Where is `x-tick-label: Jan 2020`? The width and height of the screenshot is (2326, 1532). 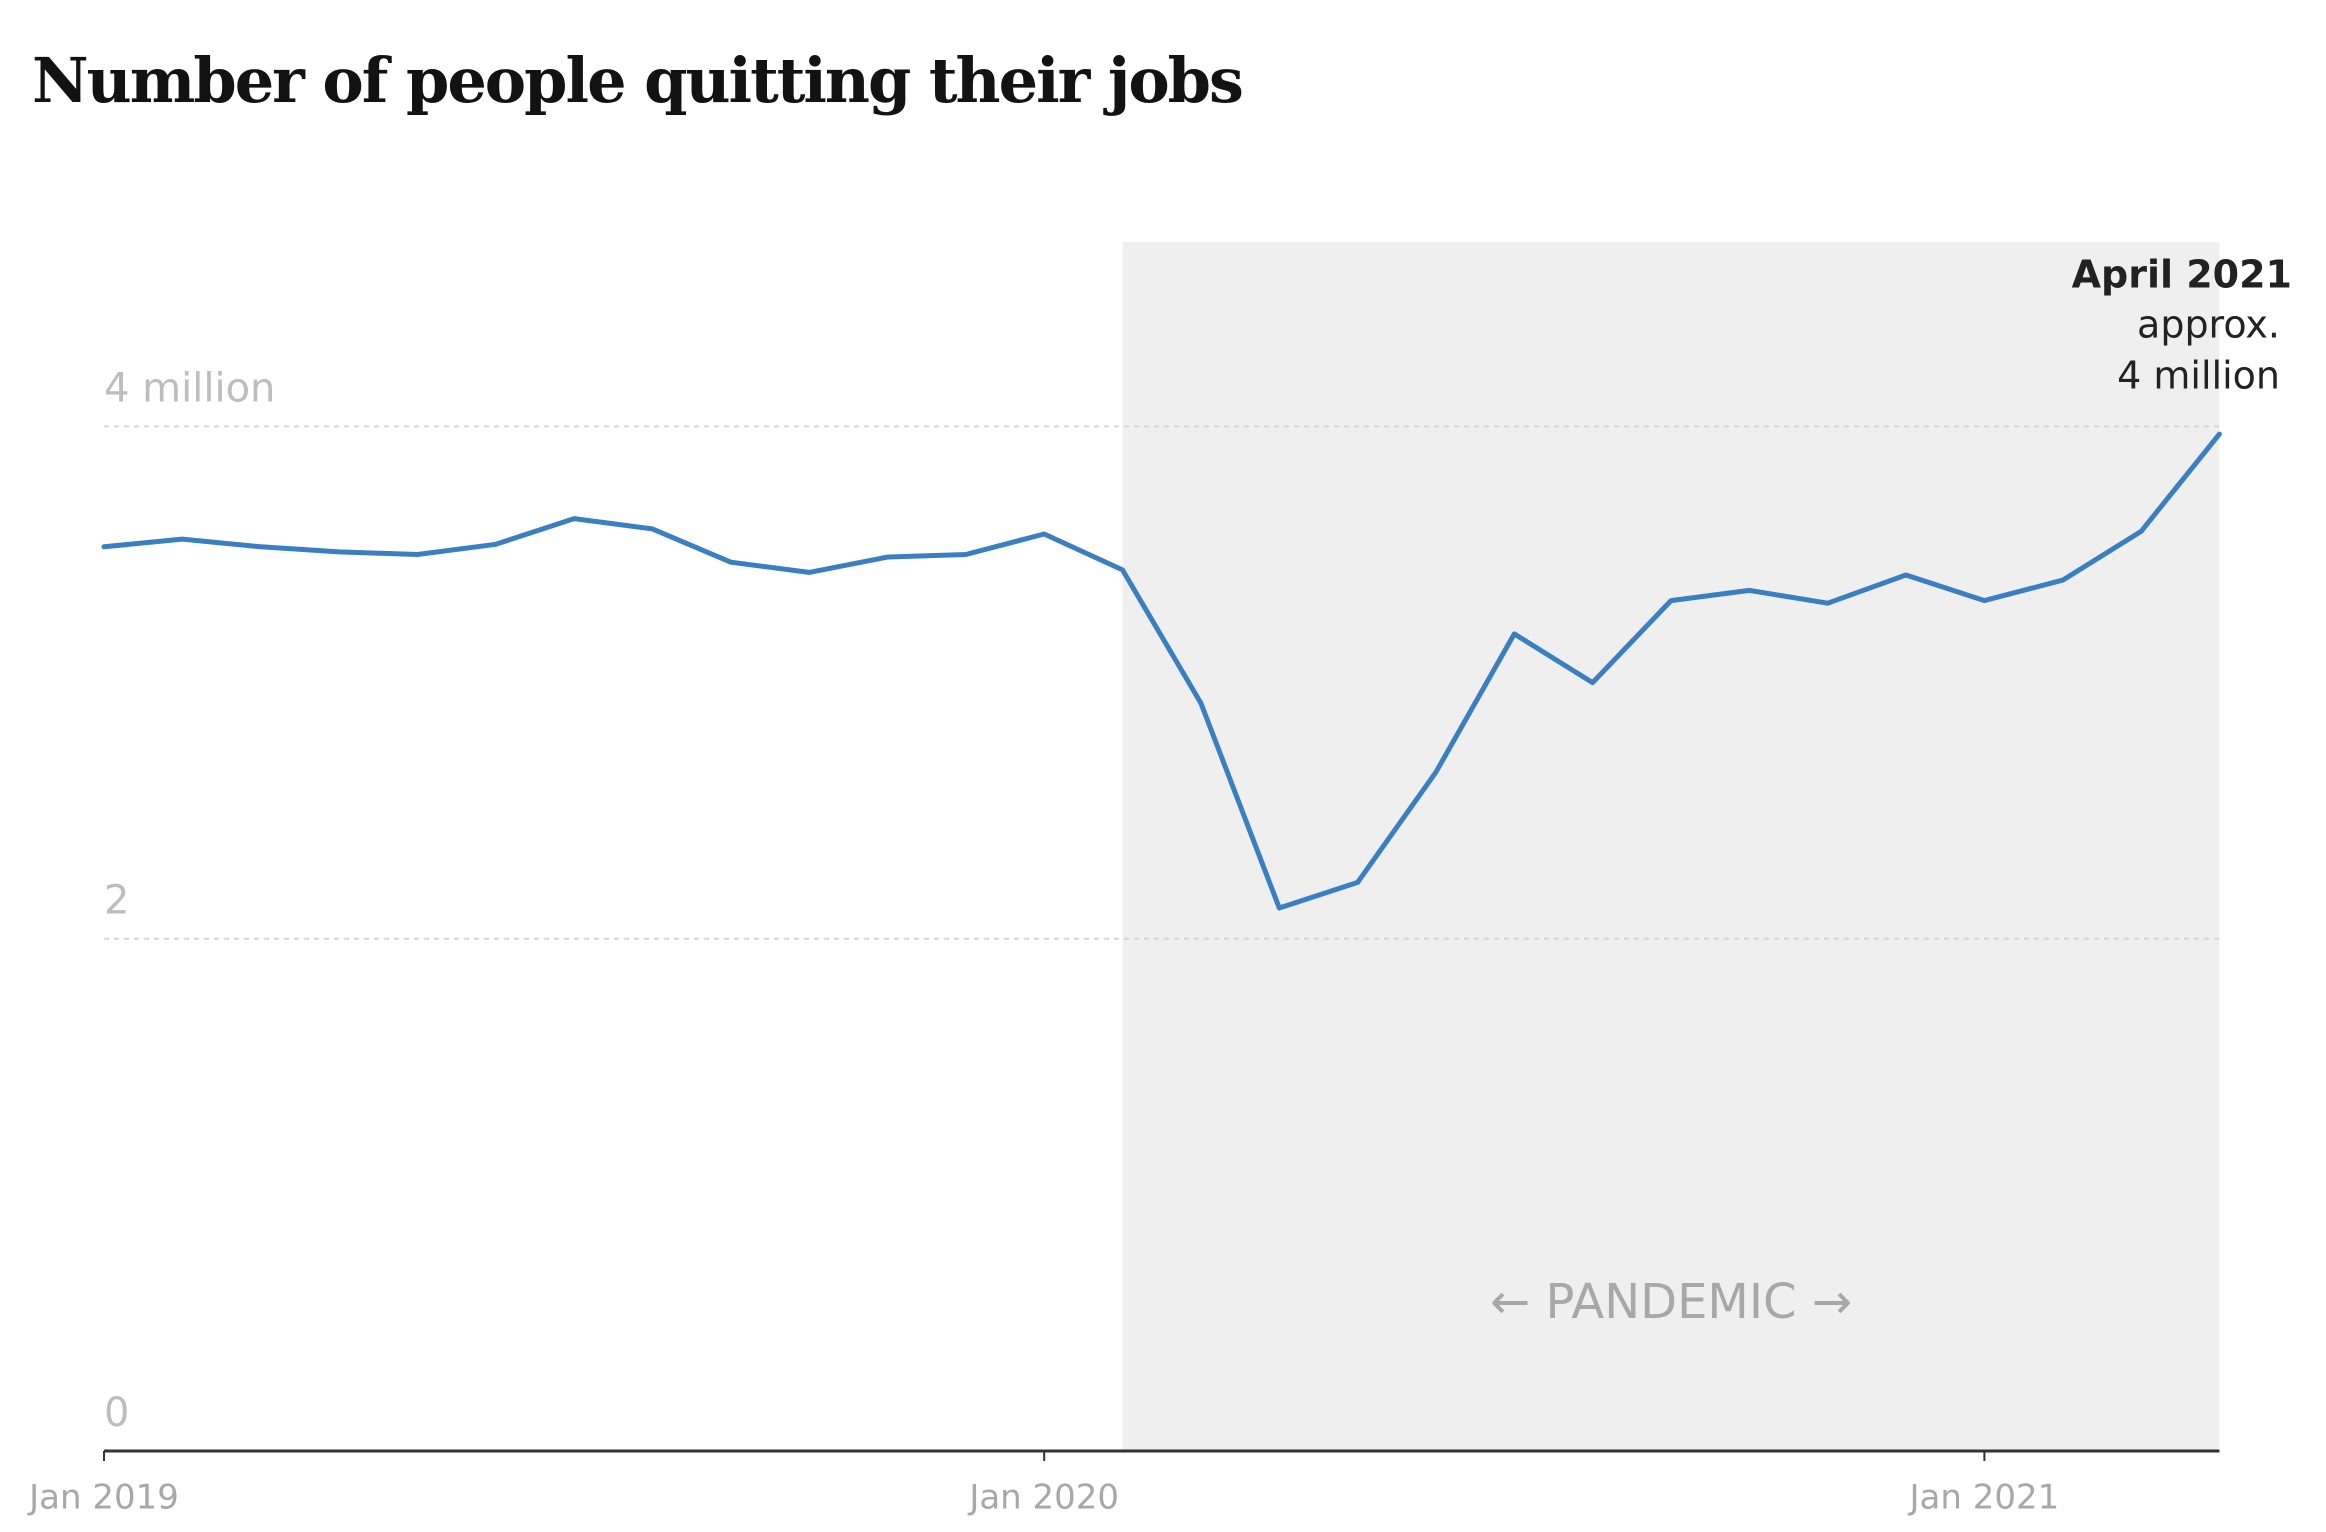
x-tick-label: Jan 2020 is located at coordinates (1043, 1498).